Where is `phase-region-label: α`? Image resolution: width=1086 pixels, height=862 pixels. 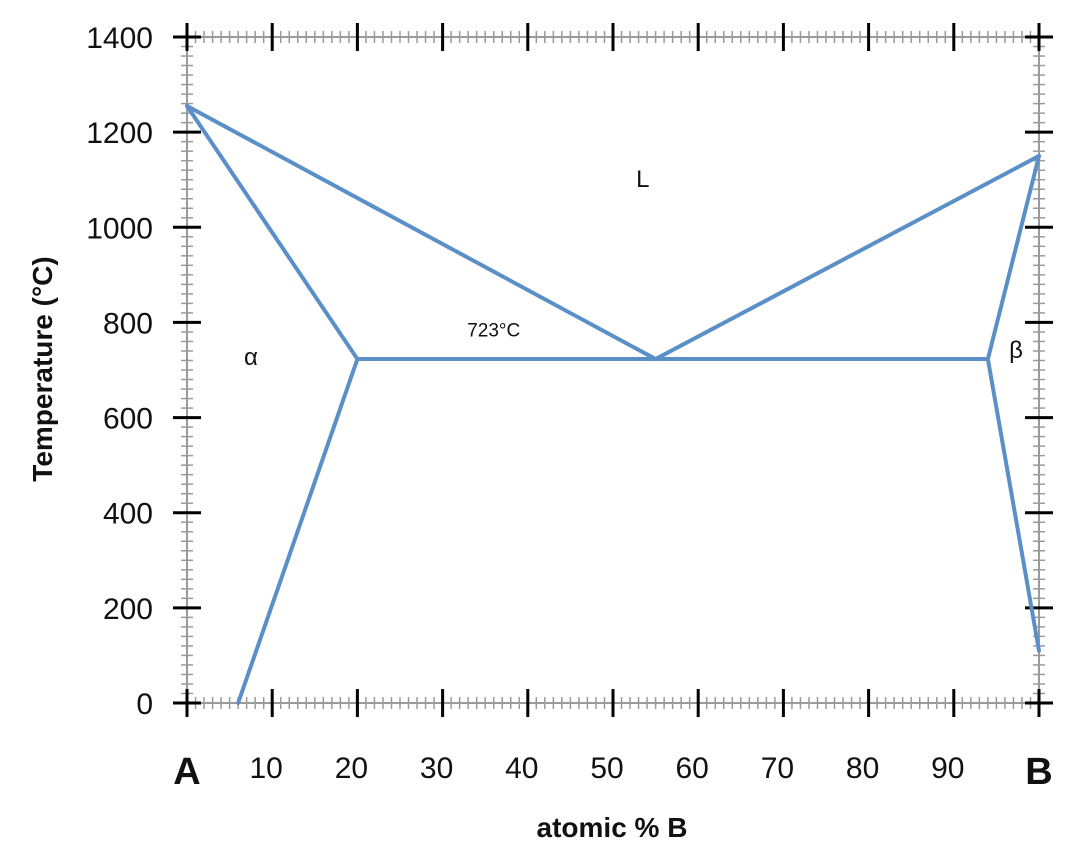 phase-region-label: α is located at coordinates (251, 357).